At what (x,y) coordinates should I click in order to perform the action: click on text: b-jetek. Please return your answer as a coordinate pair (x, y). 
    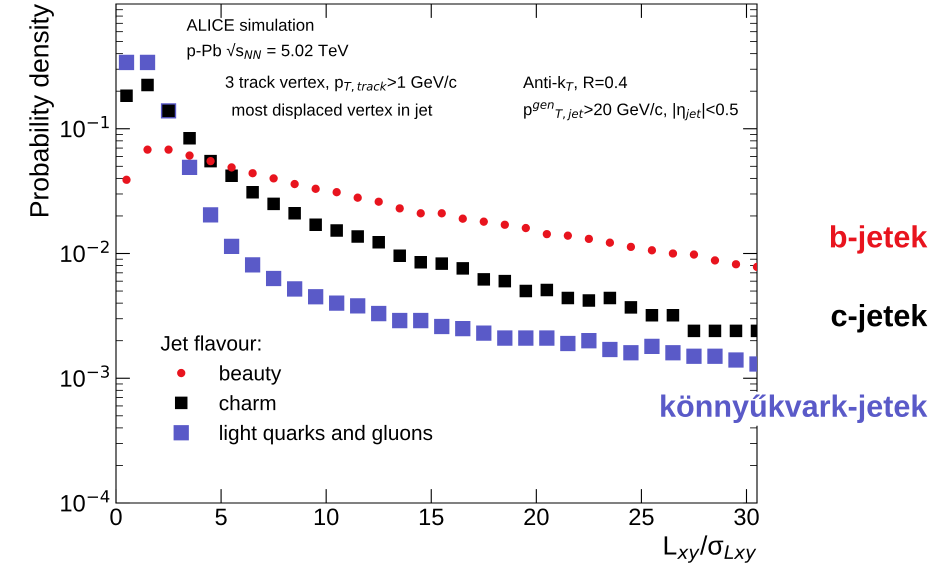
    Looking at the image, I should click on (879, 239).